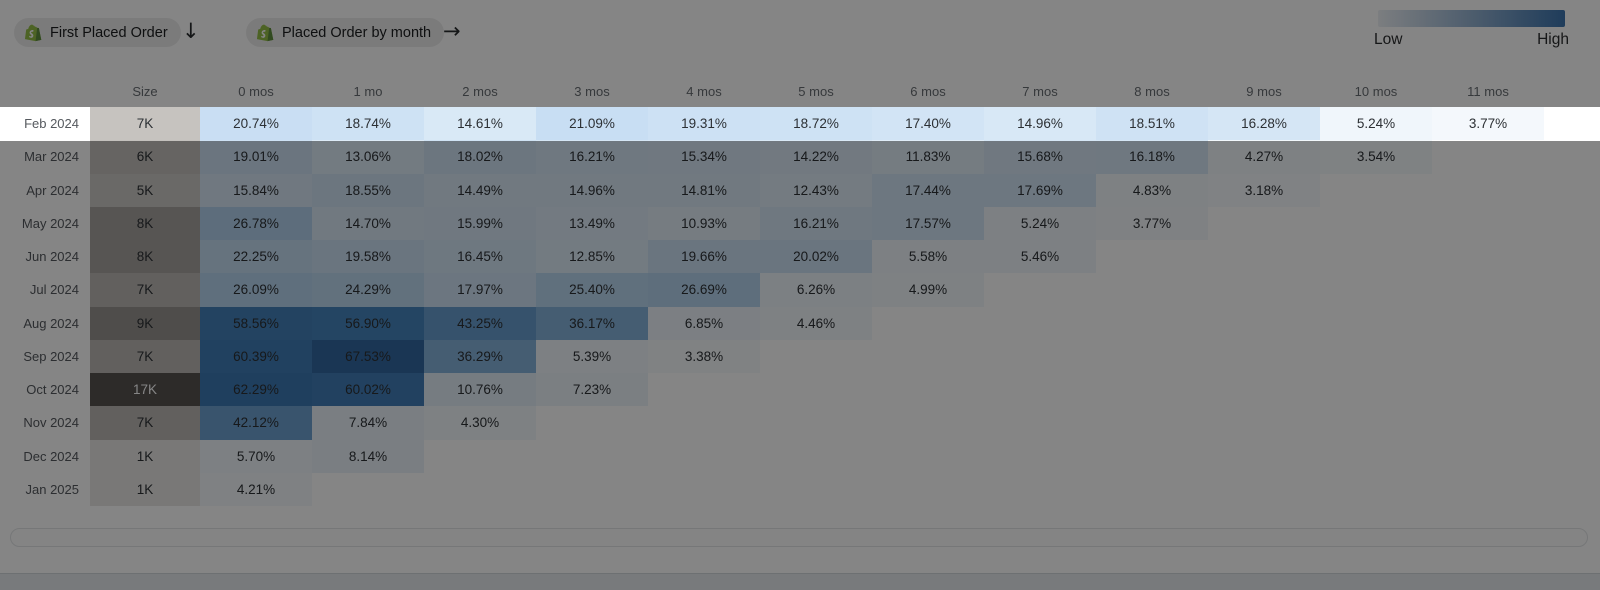  What do you see at coordinates (1264, 124) in the screenshot?
I see `heatmap-cell: 16.28%` at bounding box center [1264, 124].